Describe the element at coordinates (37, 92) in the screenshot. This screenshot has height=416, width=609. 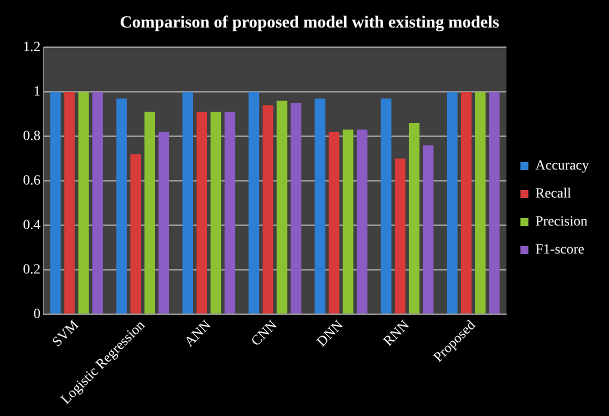
I see `y-tick-label: 1` at that location.